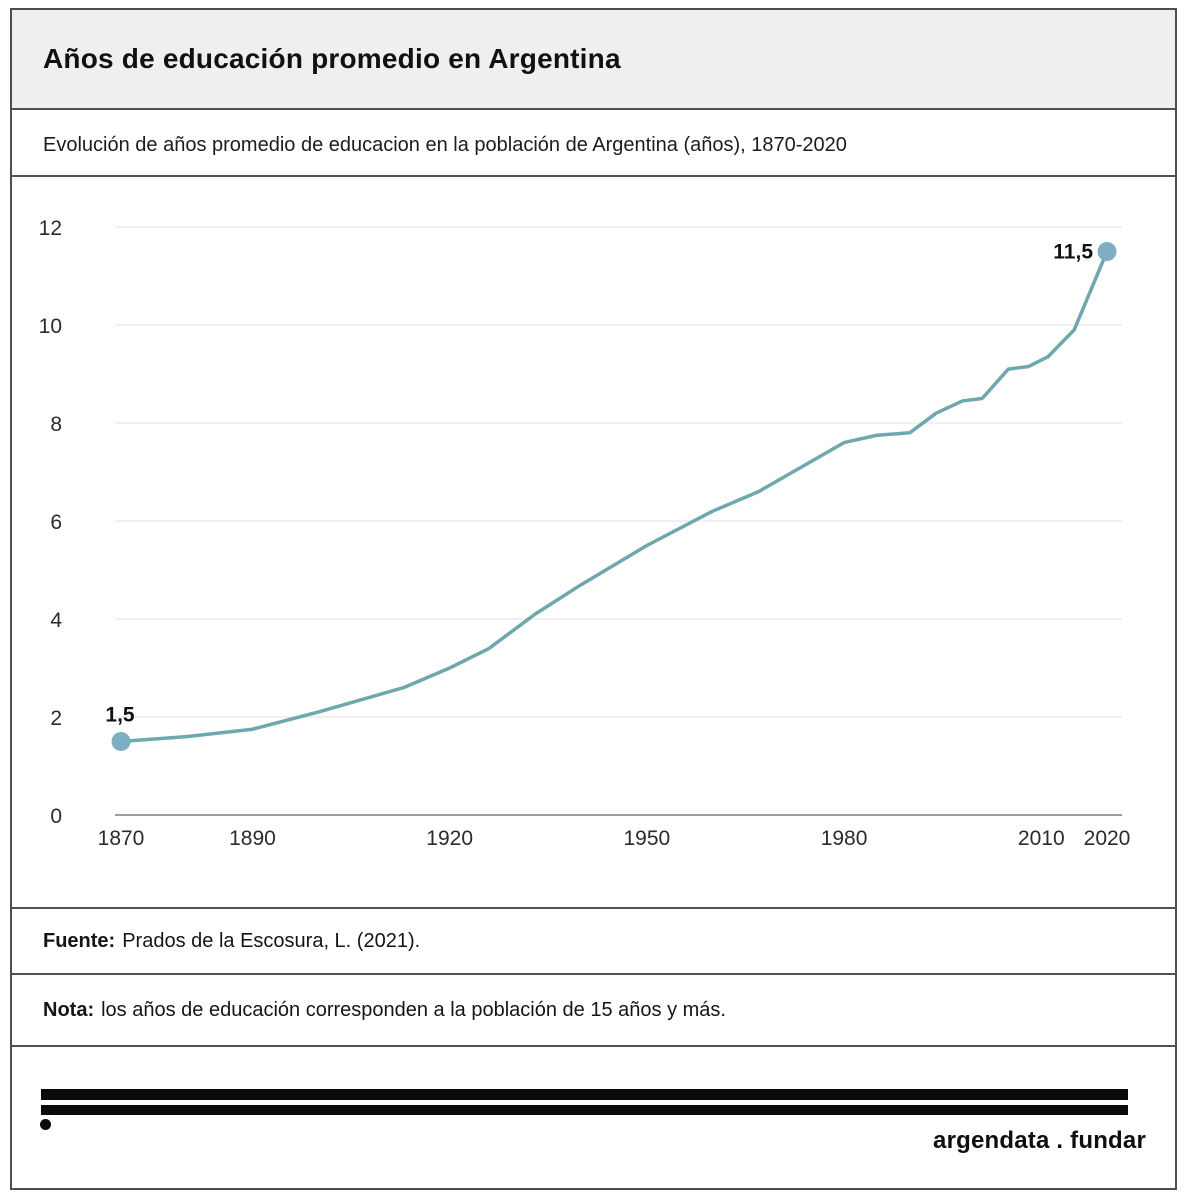 This screenshot has height=1200, width=1187. Describe the element at coordinates (1107, 838) in the screenshot. I see `x-tick-label: 2020` at that location.